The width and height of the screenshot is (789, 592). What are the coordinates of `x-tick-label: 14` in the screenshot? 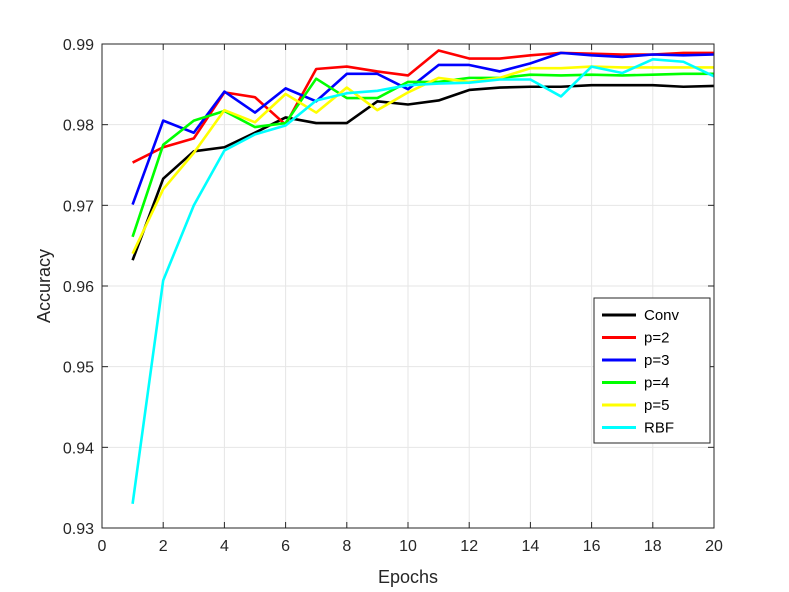 It's located at (531, 546).